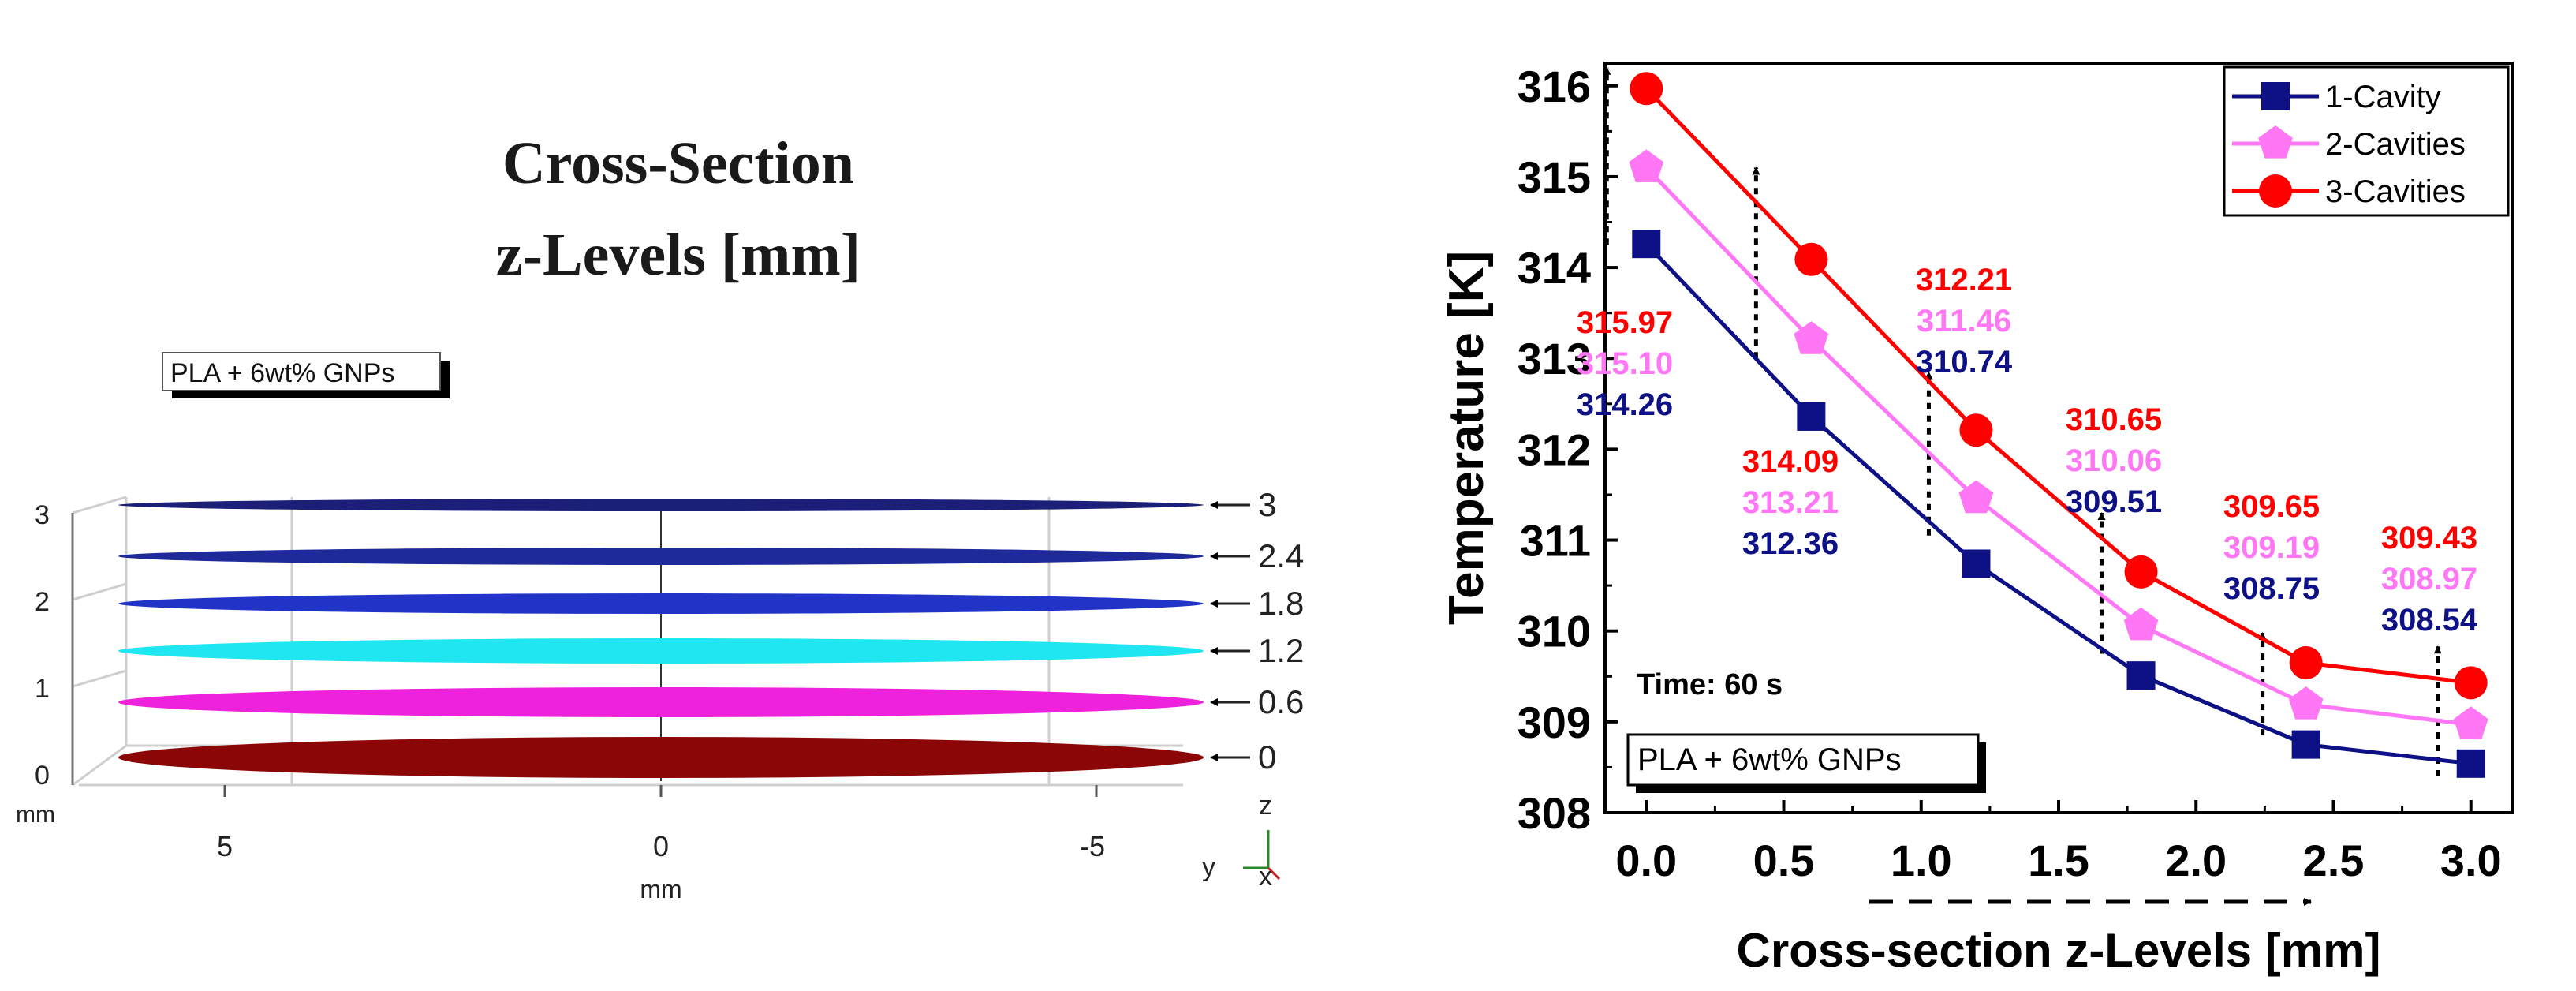 Image resolution: width=2576 pixels, height=991 pixels. I want to click on y-axis-title: Temperature [K], so click(1466, 438).